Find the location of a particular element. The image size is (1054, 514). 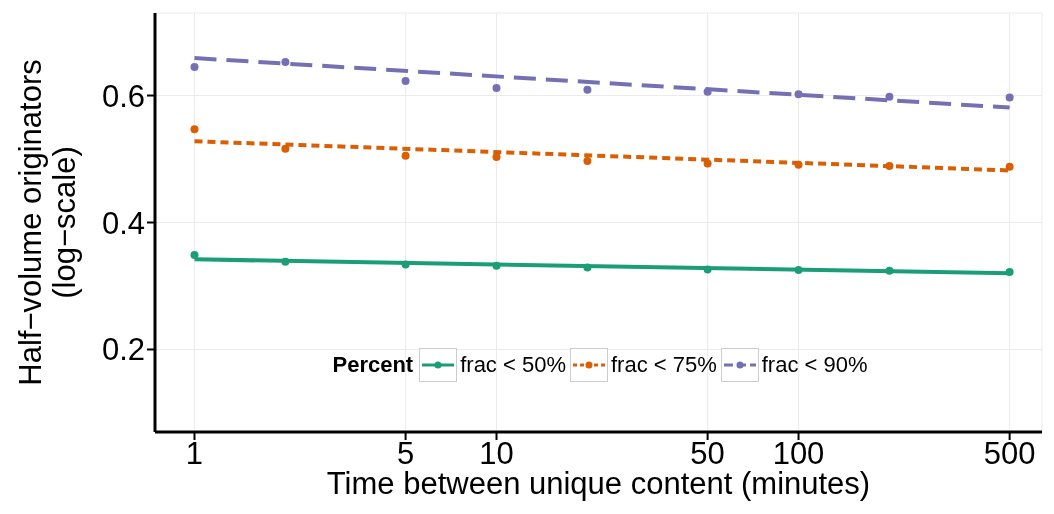

y-tick-label: 0.2 is located at coordinates (123, 350).